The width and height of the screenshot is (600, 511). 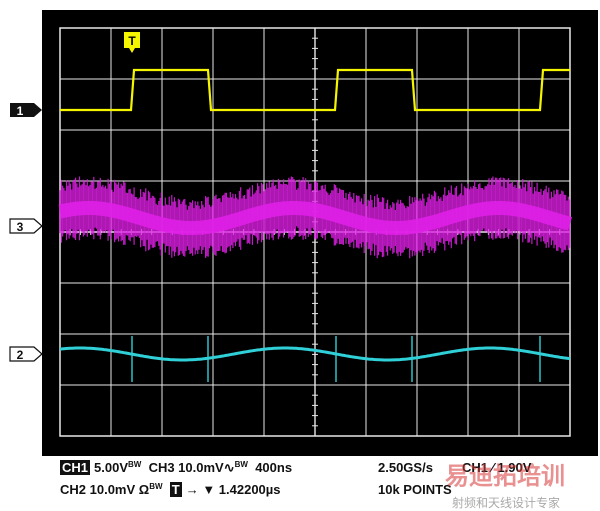 I want to click on bandwidth-limit-icon-ch2: BW, so click(x=156, y=486).